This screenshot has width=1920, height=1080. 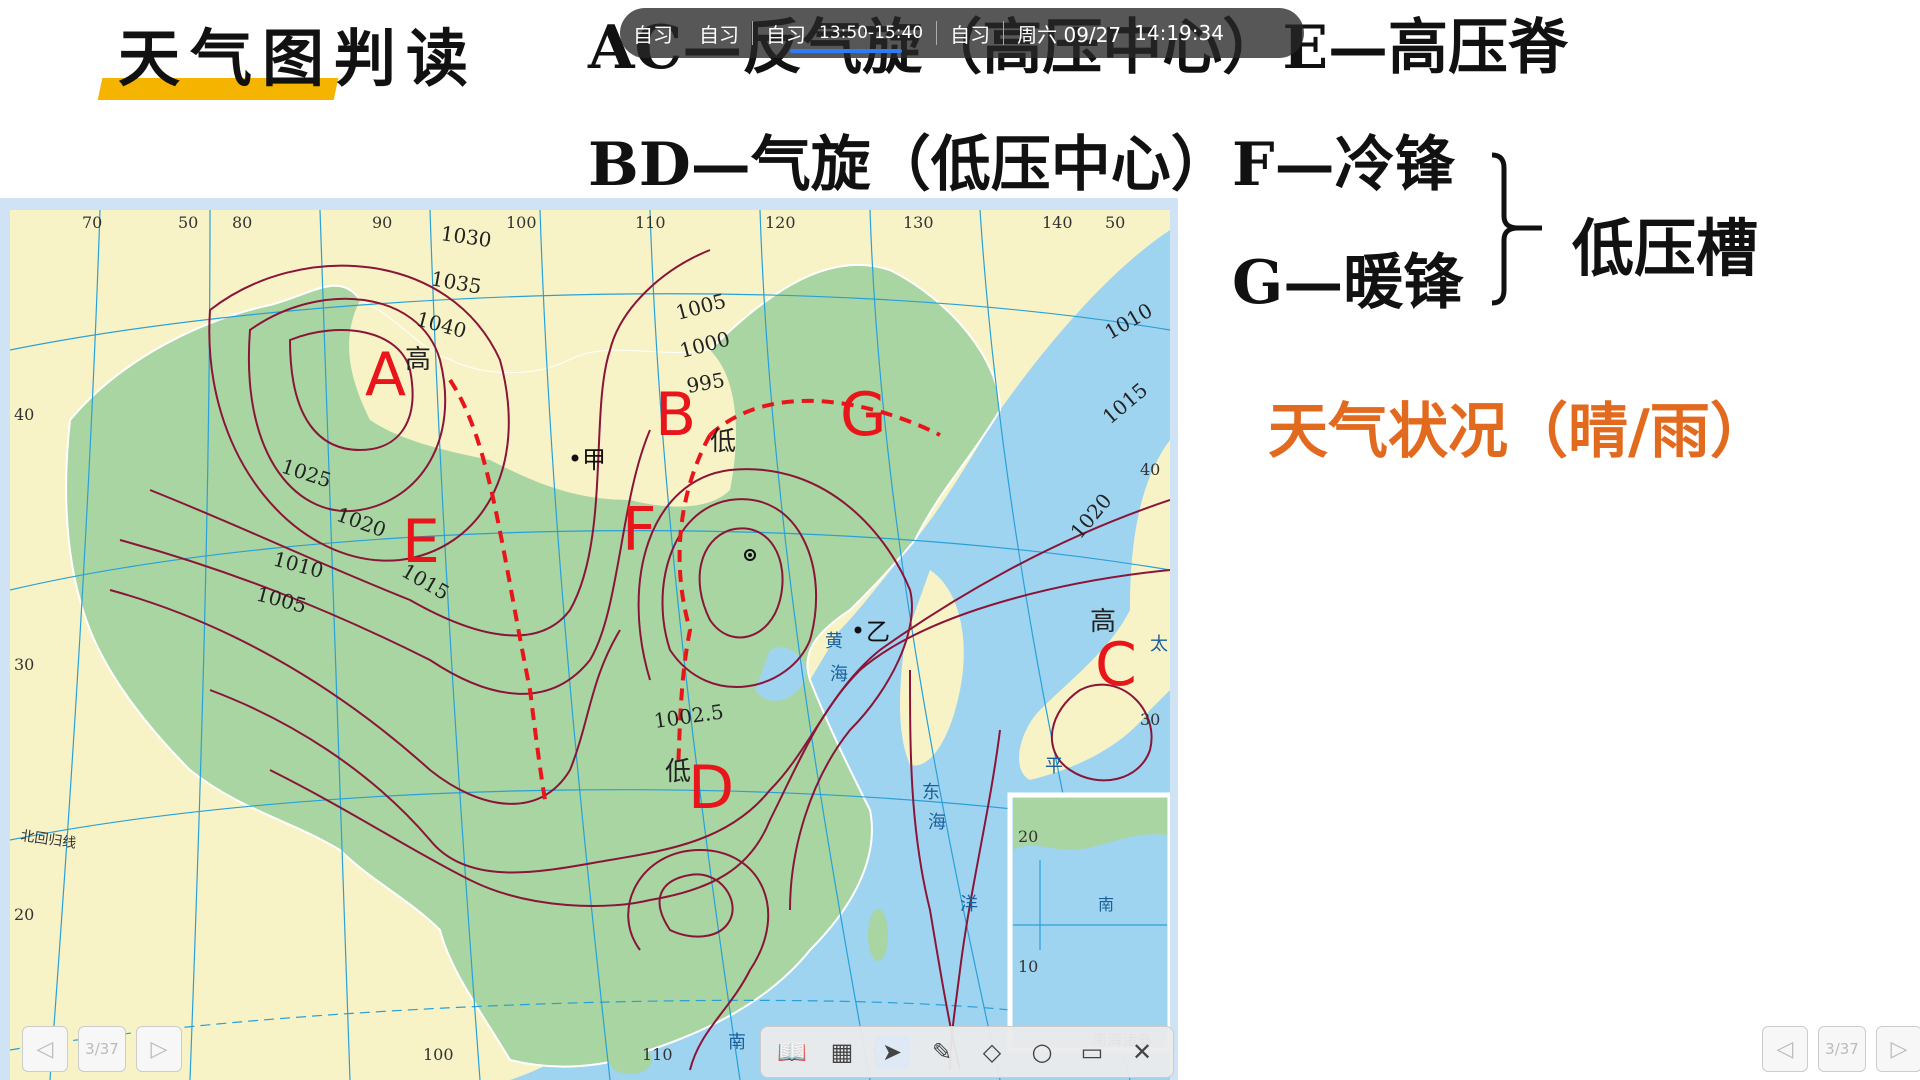 I want to click on def-f: F—冷锋, so click(x=1343, y=165).